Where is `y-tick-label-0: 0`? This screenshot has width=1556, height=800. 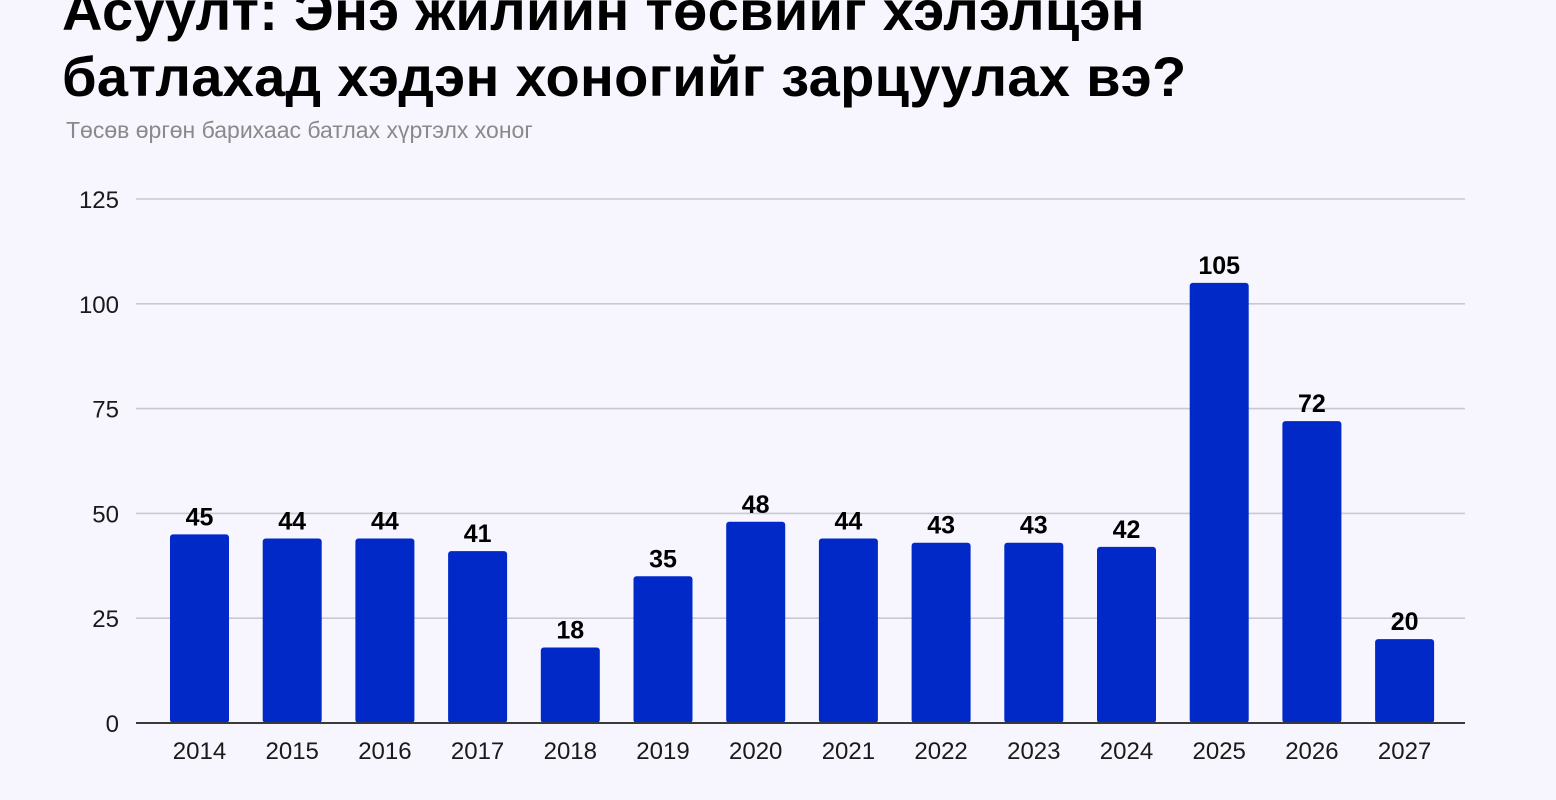
y-tick-label-0: 0 is located at coordinates (112, 724).